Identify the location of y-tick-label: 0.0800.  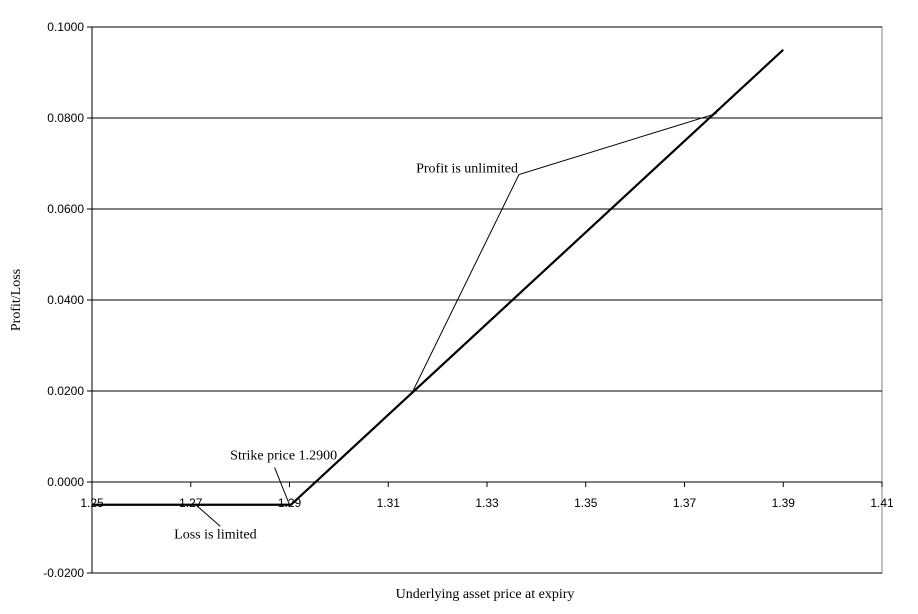
(65, 118).